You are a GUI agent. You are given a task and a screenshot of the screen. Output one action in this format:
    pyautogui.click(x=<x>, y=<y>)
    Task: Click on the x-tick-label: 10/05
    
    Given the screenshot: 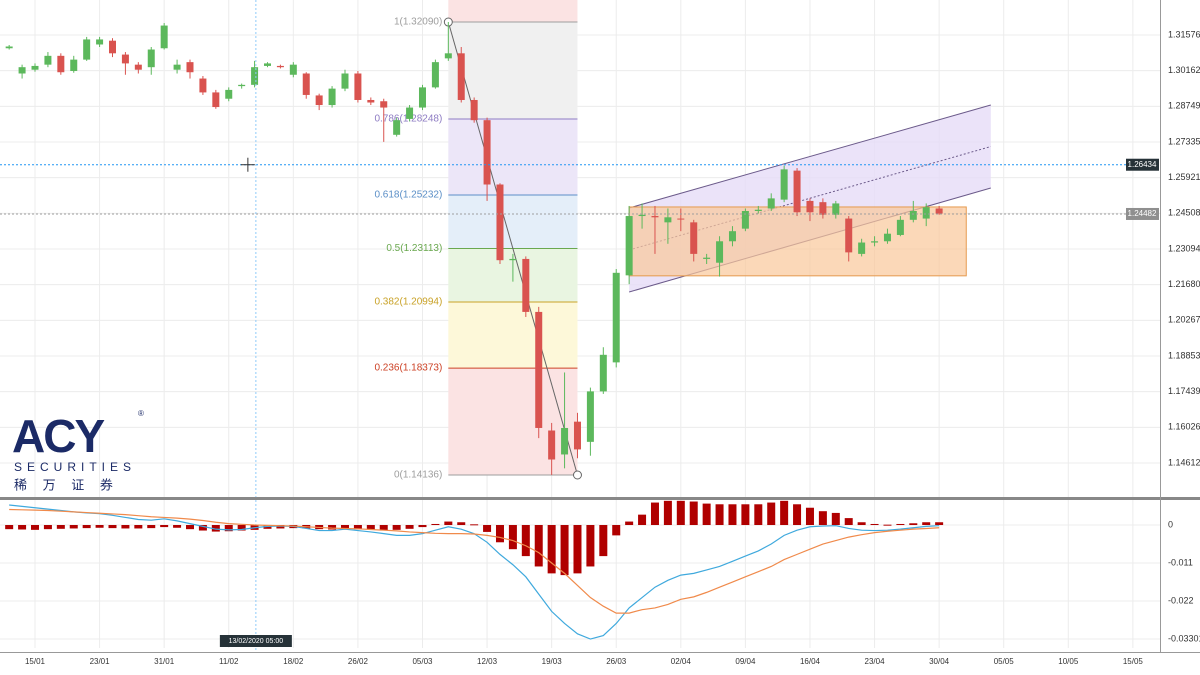 What is the action you would take?
    pyautogui.click(x=1068, y=661)
    